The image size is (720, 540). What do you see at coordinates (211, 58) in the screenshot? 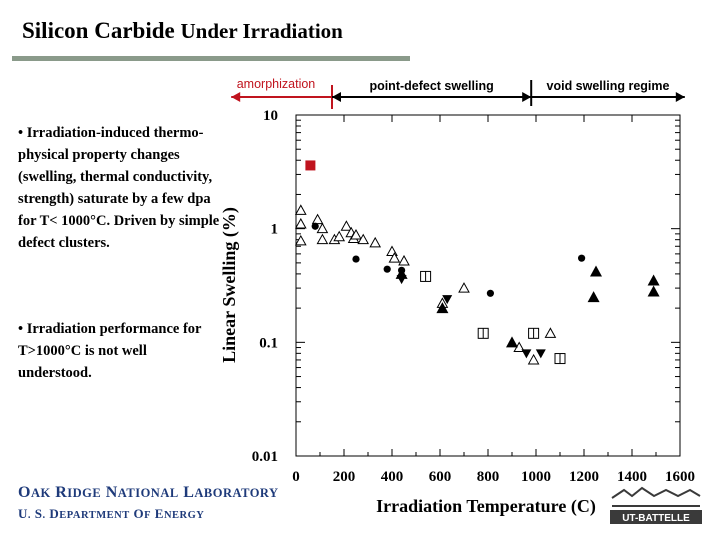
I see `title-underline` at bounding box center [211, 58].